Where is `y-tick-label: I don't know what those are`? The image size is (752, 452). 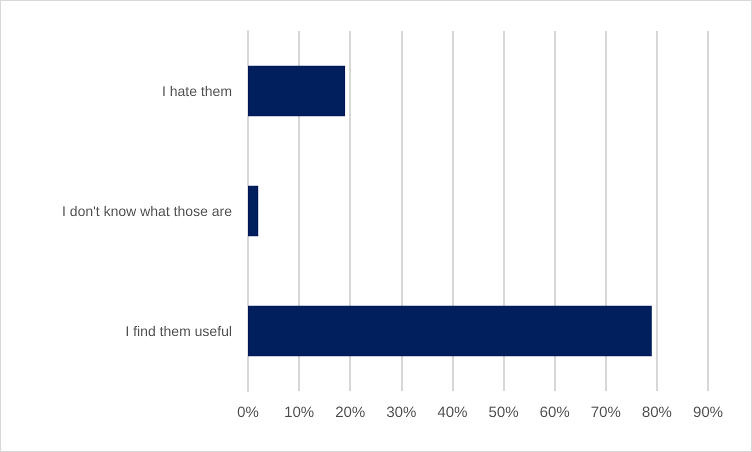 y-tick-label: I don't know what those are is located at coordinates (147, 211).